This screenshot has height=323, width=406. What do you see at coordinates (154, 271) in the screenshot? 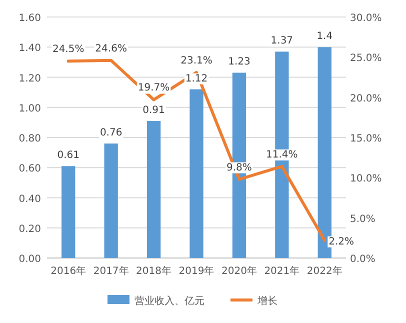
I see `x-tick-label: 2018年` at bounding box center [154, 271].